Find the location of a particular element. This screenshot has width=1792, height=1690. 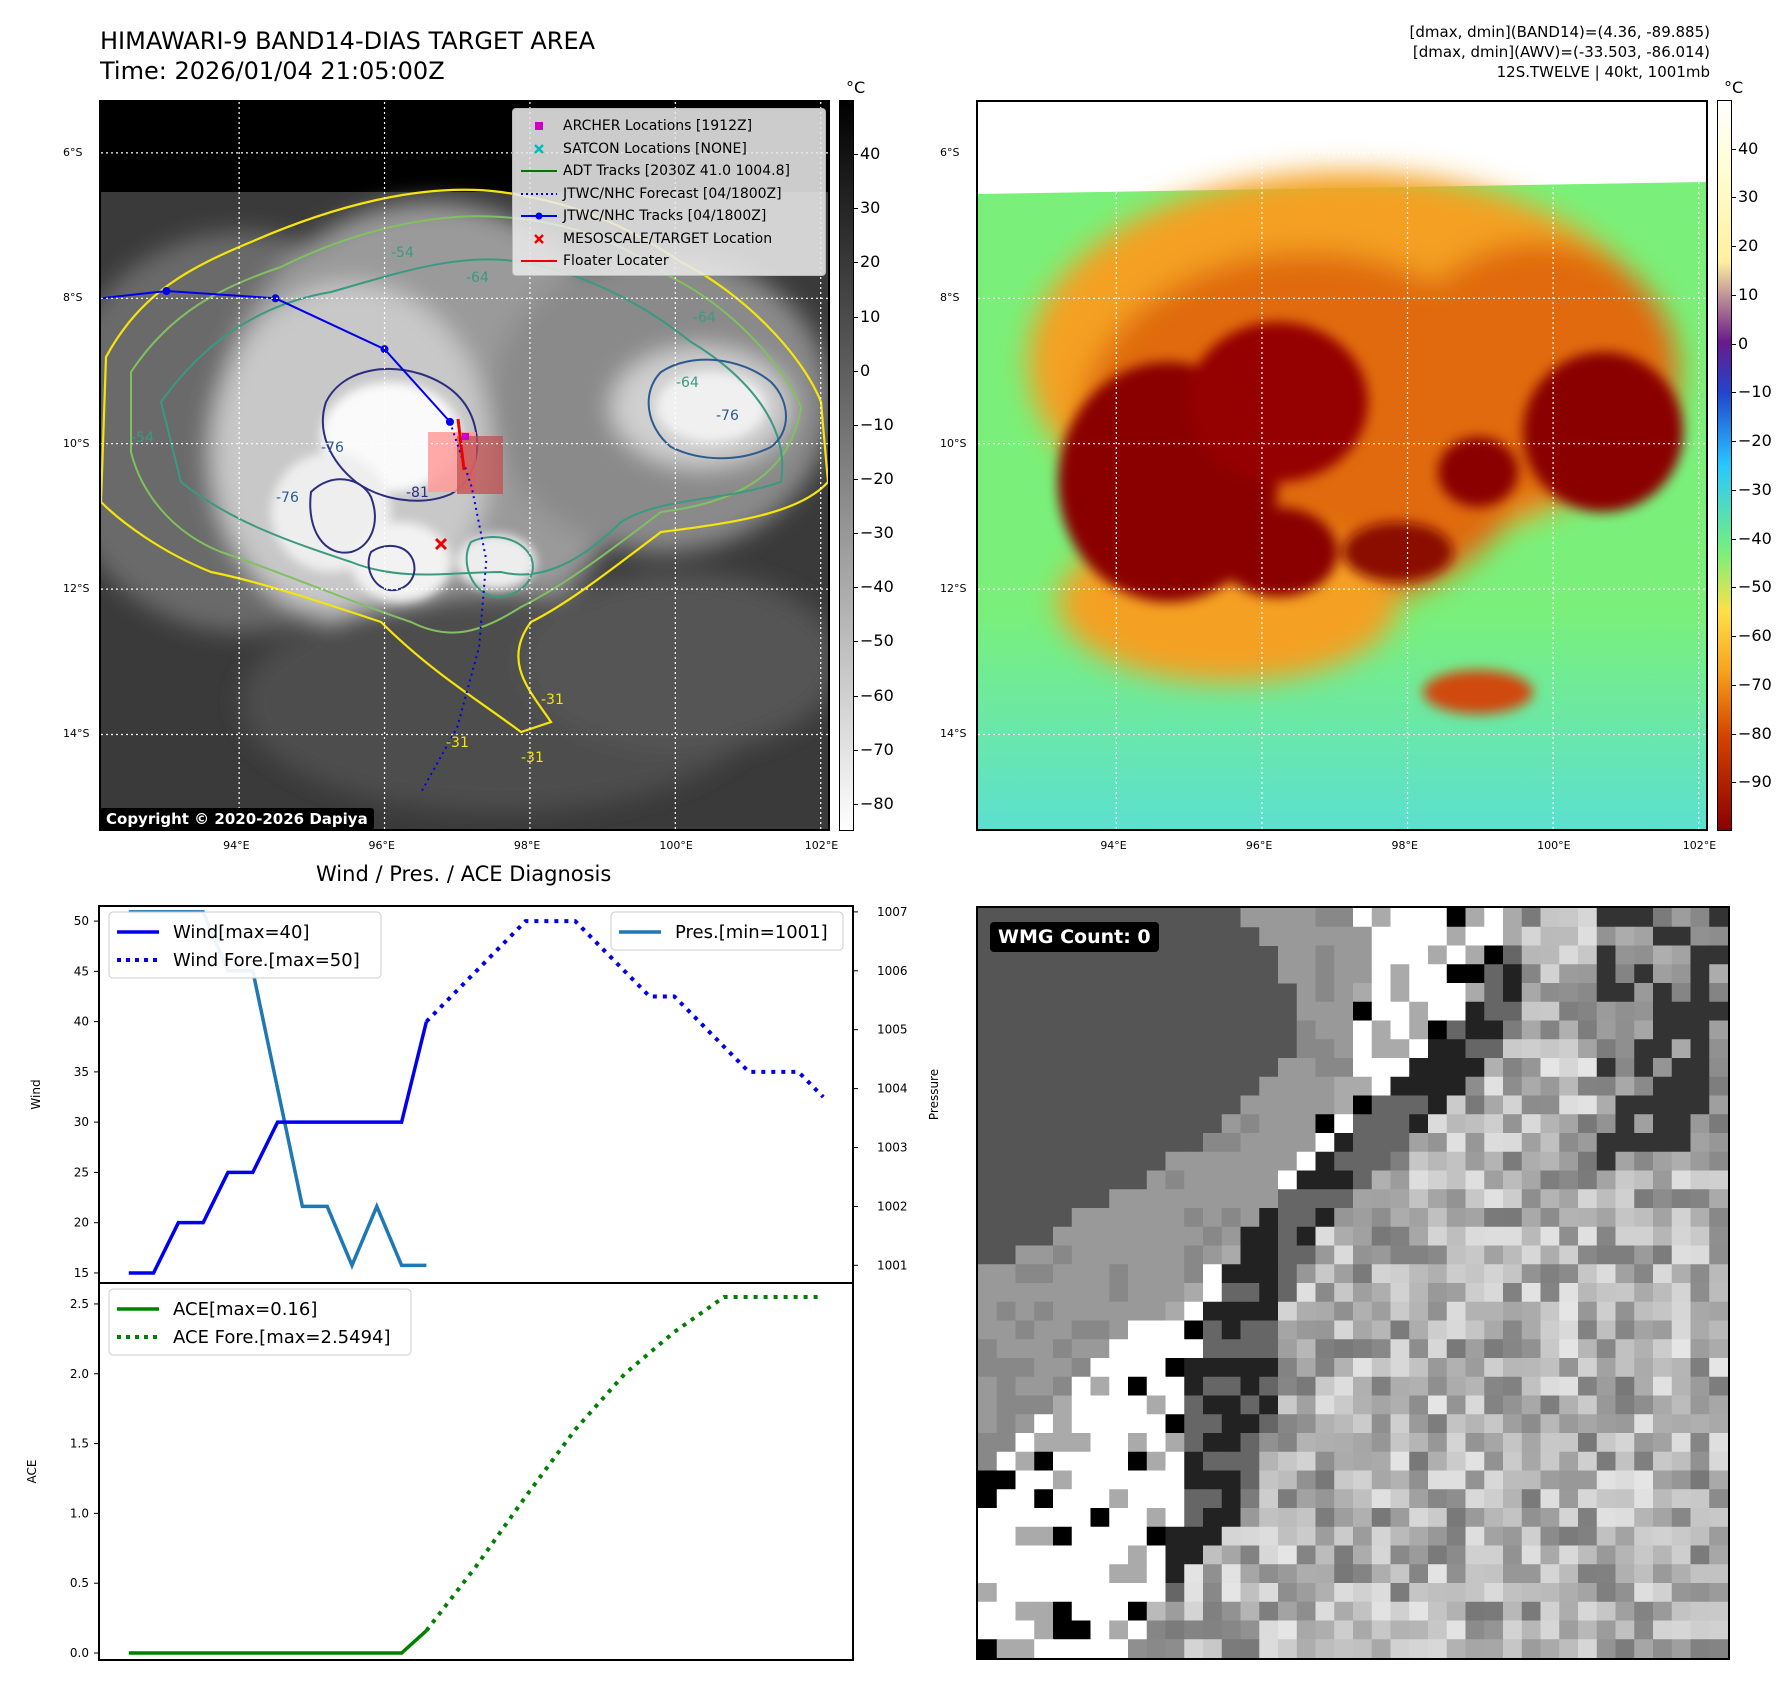

ir-tick-label: −10 is located at coordinates (877, 424).